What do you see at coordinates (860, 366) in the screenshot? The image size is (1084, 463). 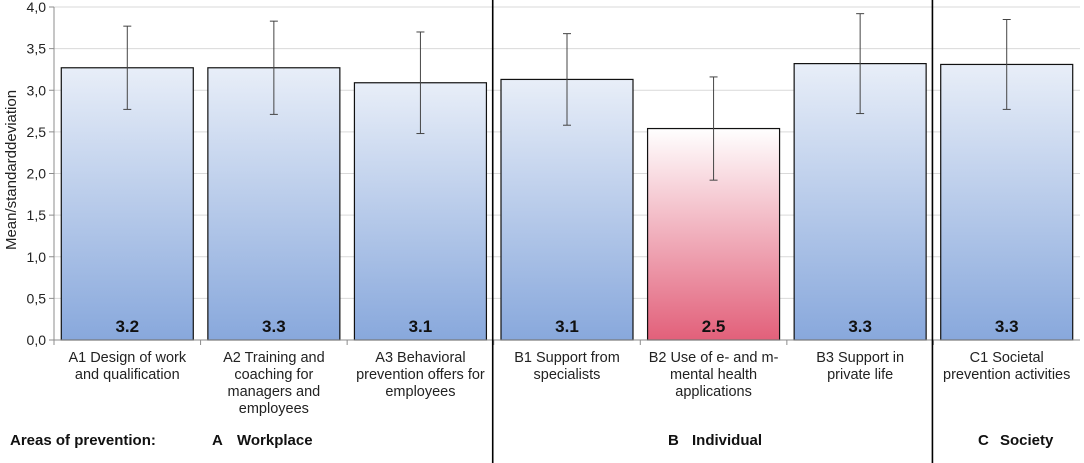 I see `x-tick-label: B3 Support in private life` at bounding box center [860, 366].